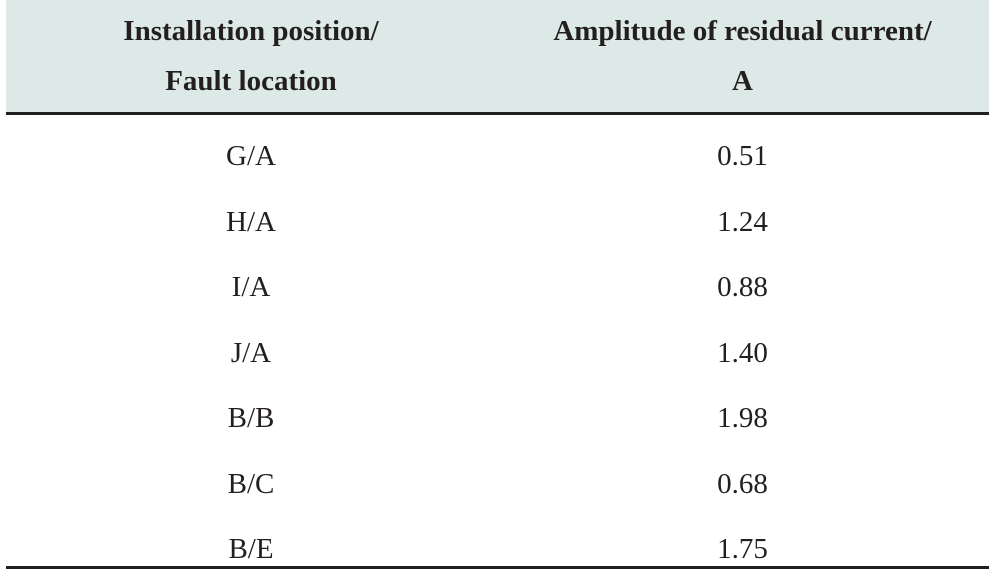 This screenshot has width=989, height=583. I want to click on table-row: H/A 1.24, so click(497, 223).